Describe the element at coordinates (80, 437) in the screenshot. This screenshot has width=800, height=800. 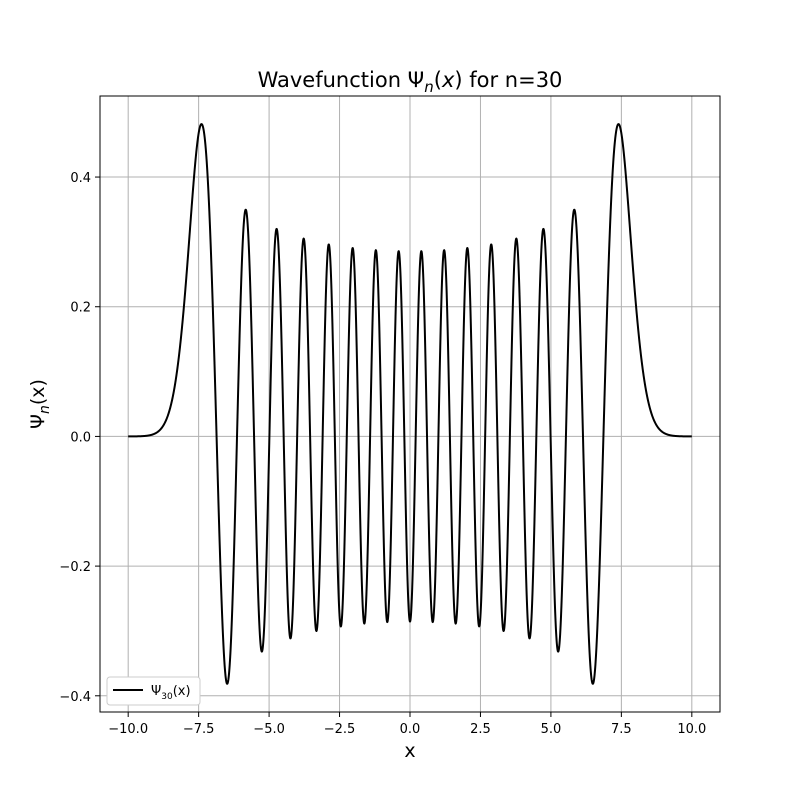
I see `y-tick-label: 0.0` at that location.